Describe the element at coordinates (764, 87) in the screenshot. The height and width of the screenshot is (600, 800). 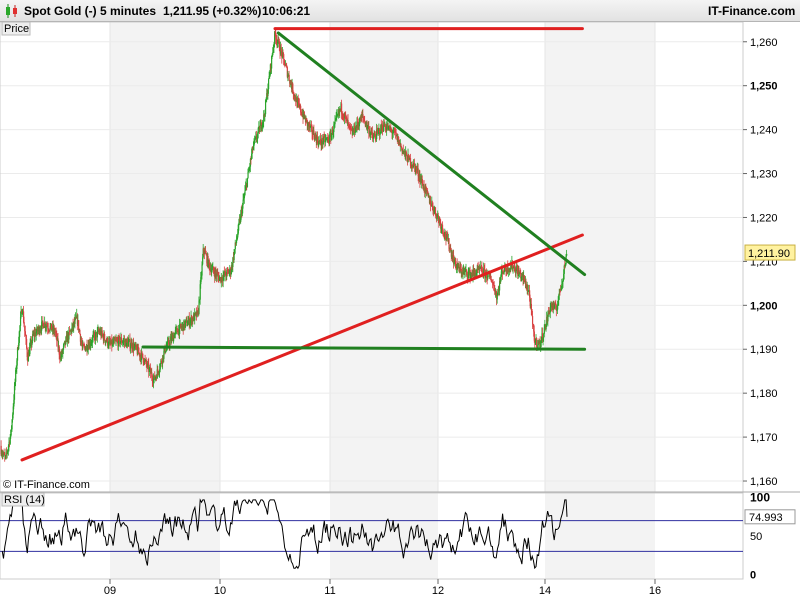
I see `price-tick-label: 1,250` at that location.